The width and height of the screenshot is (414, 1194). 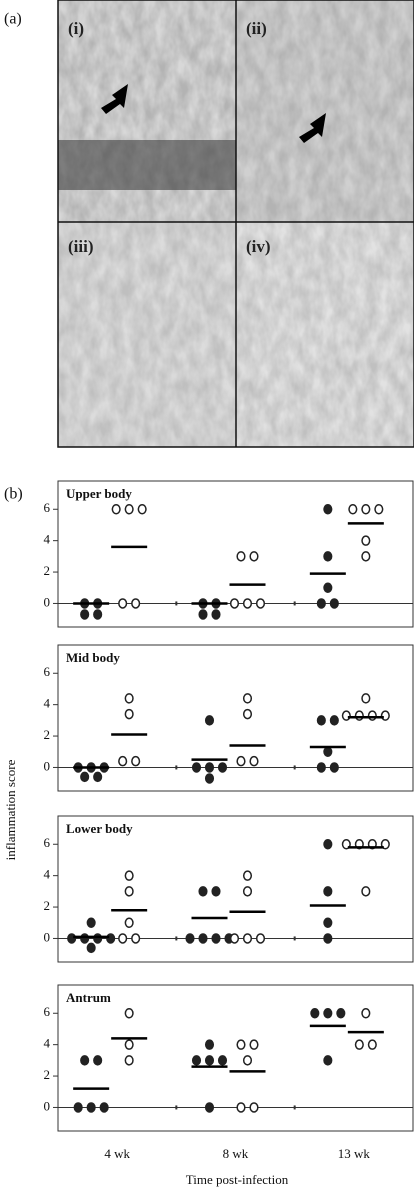 I want to click on panel-title: Lower body, so click(x=99, y=828).